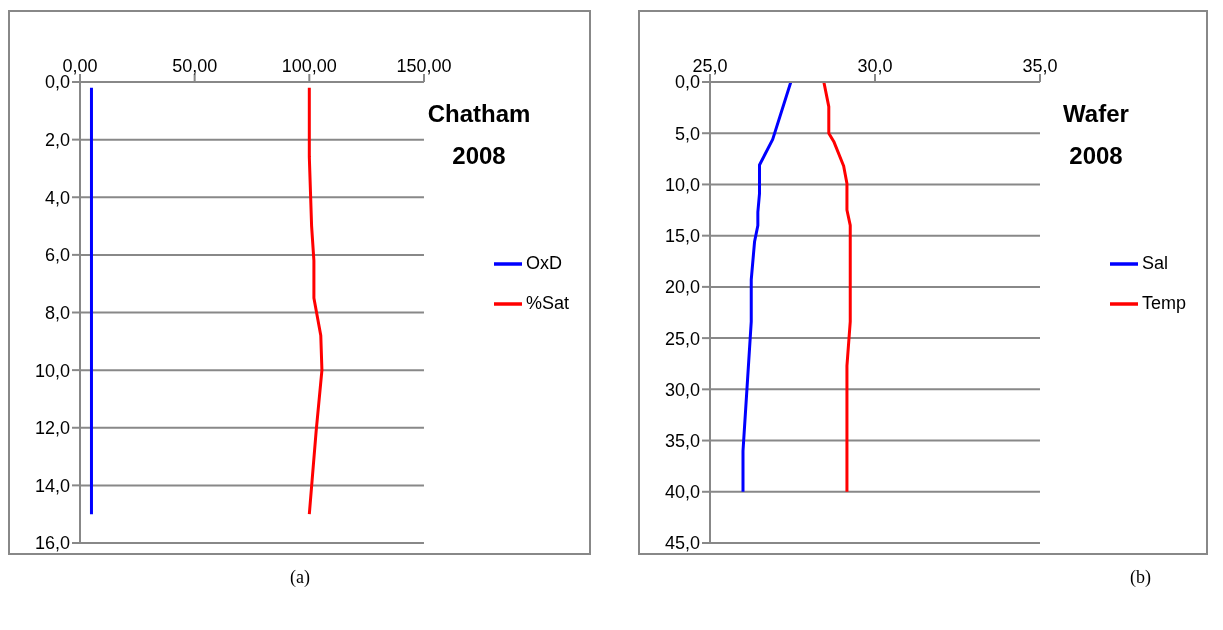 This screenshot has width=1223, height=630. I want to click on legend-label: %Sat, so click(547, 302).